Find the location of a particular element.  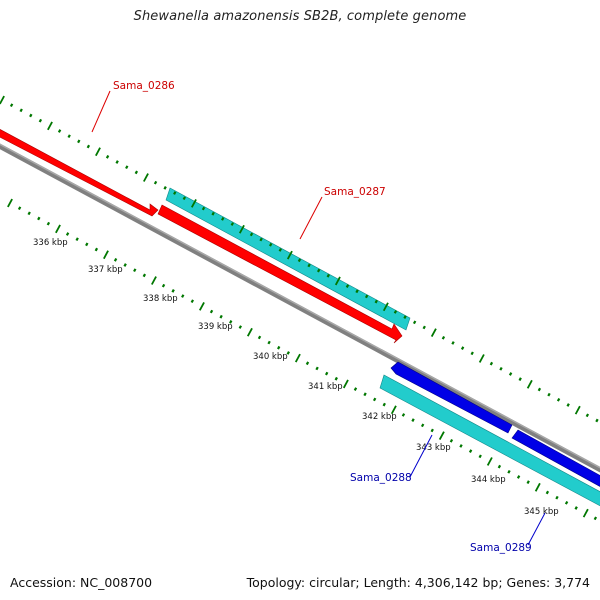

gene-label-sama-0287: Sama_0287 is located at coordinates (355, 192).